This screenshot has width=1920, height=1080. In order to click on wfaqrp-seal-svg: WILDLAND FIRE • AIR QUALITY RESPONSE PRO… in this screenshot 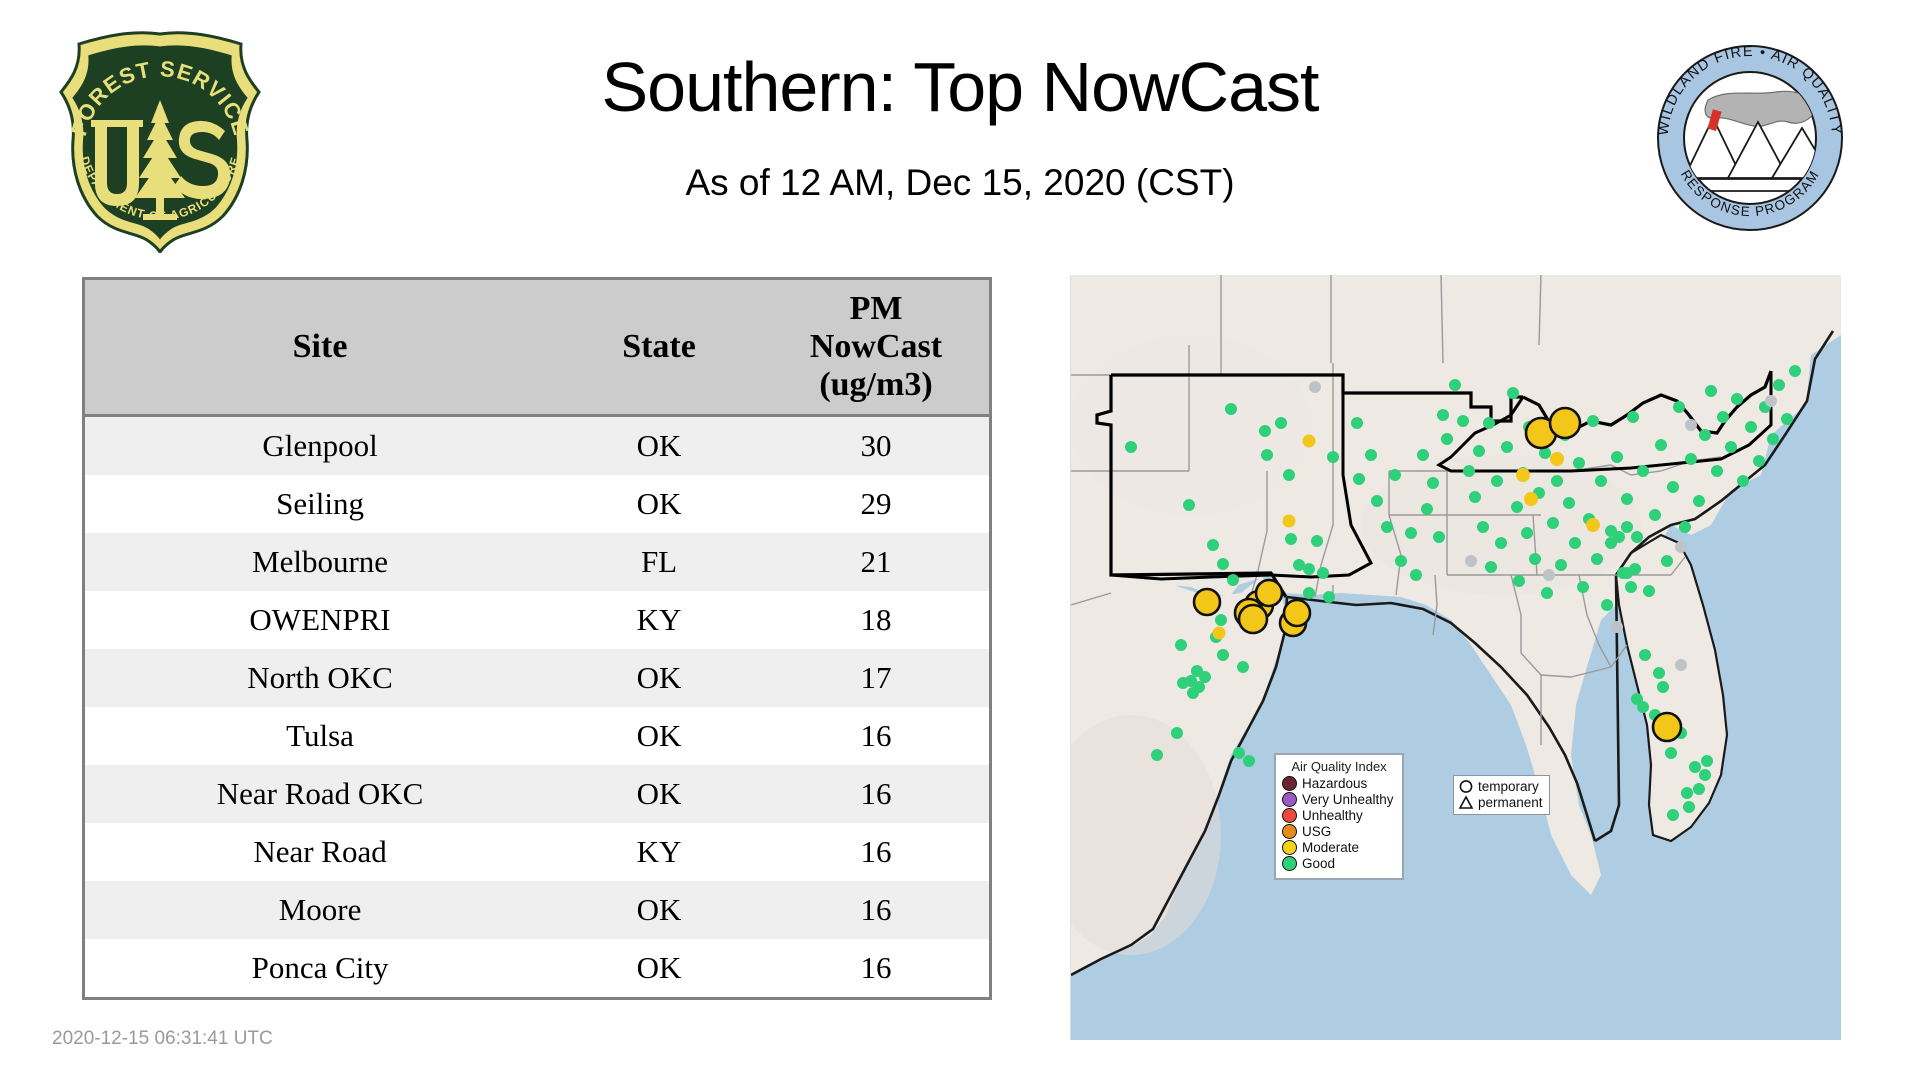, I will do `click(1749, 137)`.